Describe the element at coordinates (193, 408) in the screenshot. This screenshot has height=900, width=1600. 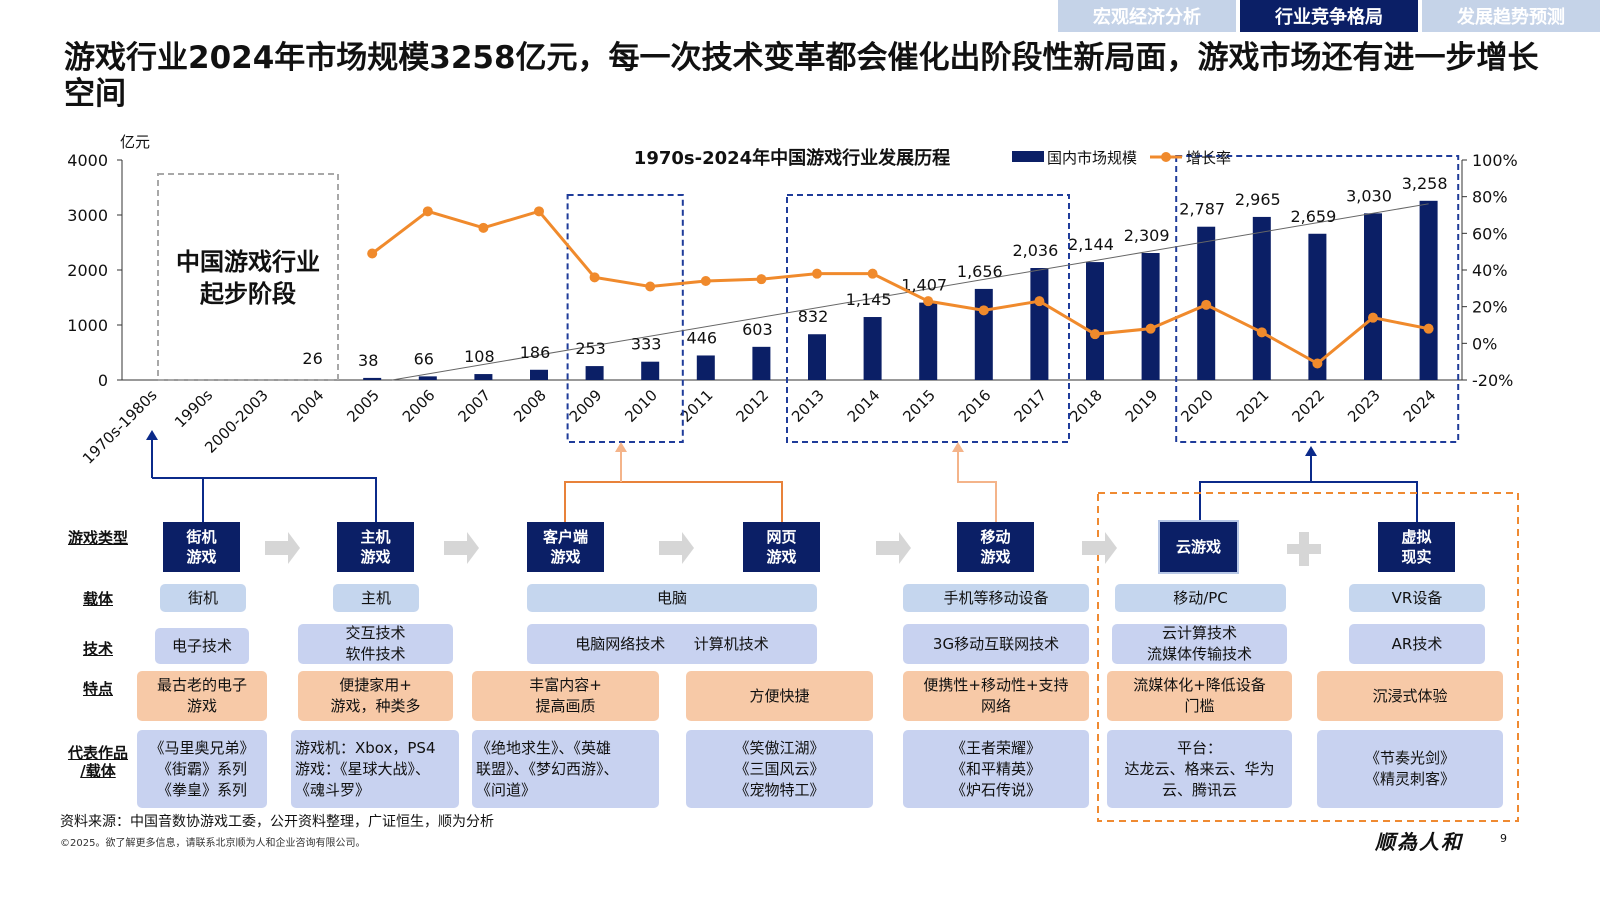
I see `x-tick-label: 1990s` at that location.